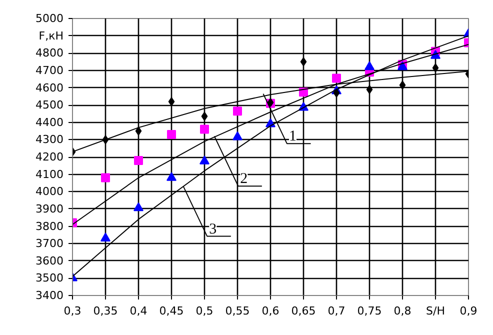 The width and height of the screenshot is (493, 335). Describe the element at coordinates (50, 243) in the screenshot. I see `y-tick-label: 3700` at that location.